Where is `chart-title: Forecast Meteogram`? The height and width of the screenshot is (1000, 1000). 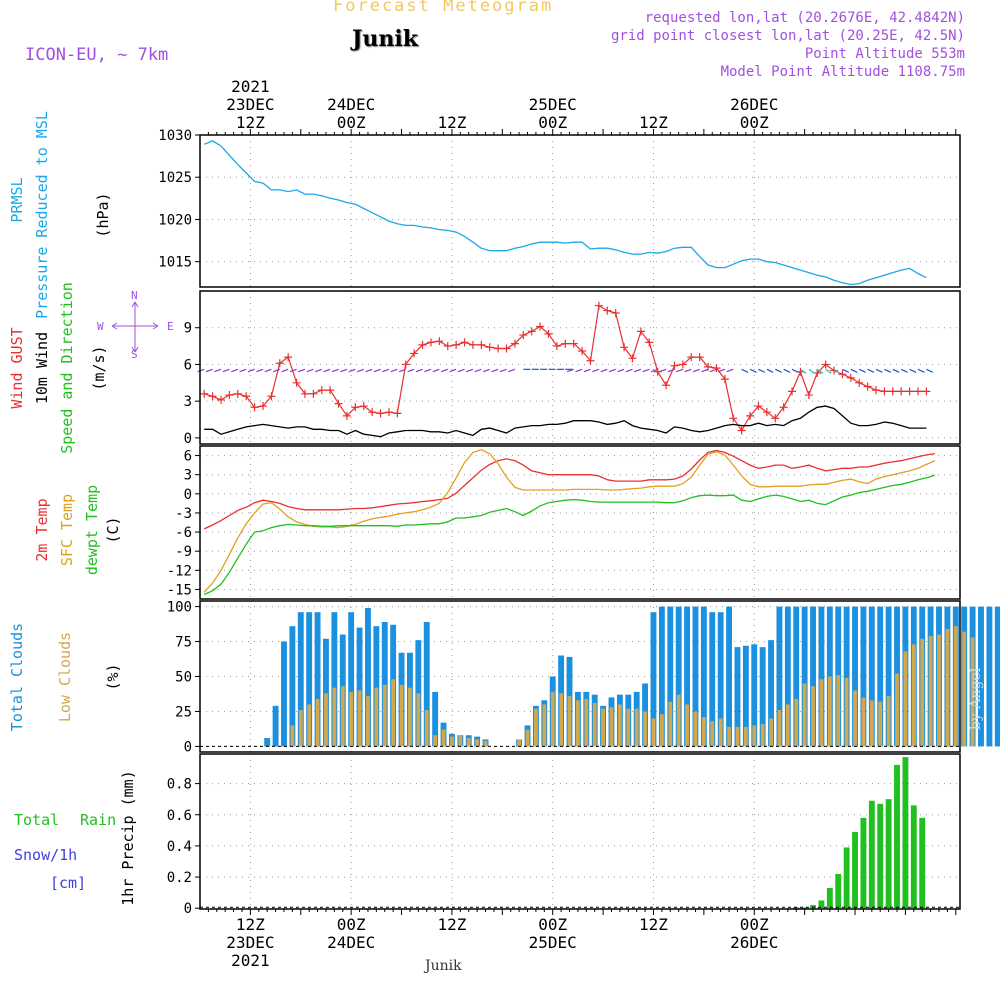
chart-title: Forecast Meteogram is located at coordinates (443, 8).